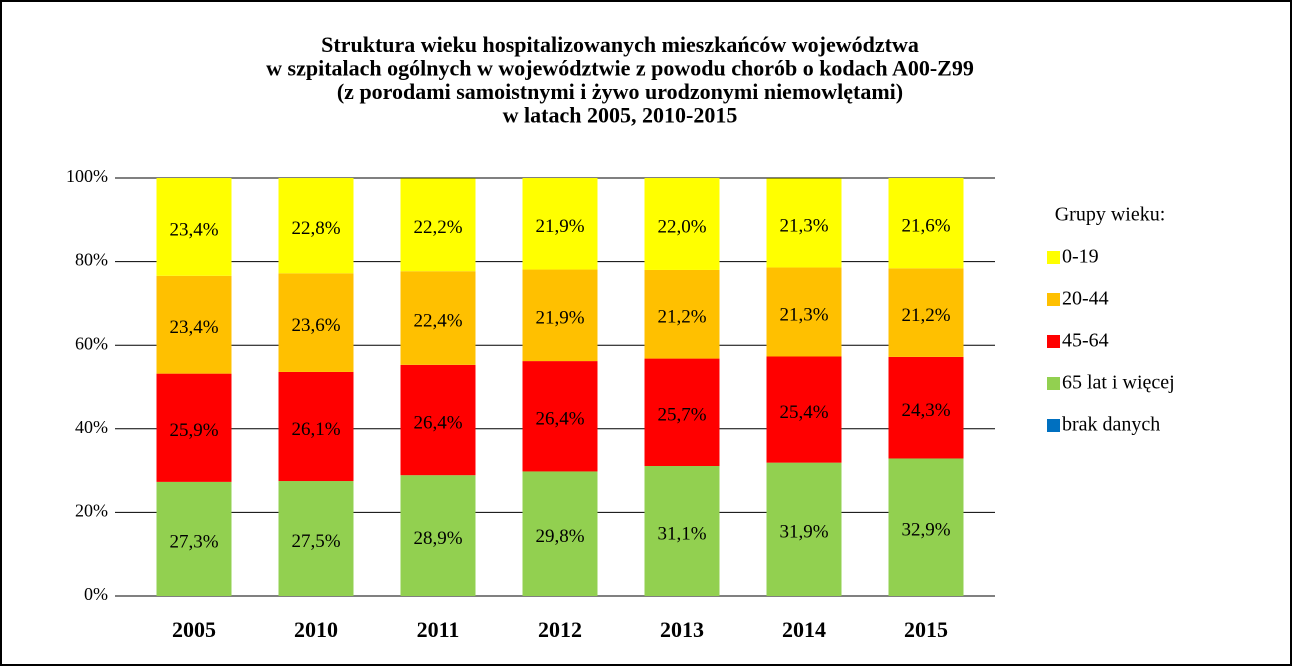  What do you see at coordinates (193, 541) in the screenshot?
I see `data-label: 27,3%` at bounding box center [193, 541].